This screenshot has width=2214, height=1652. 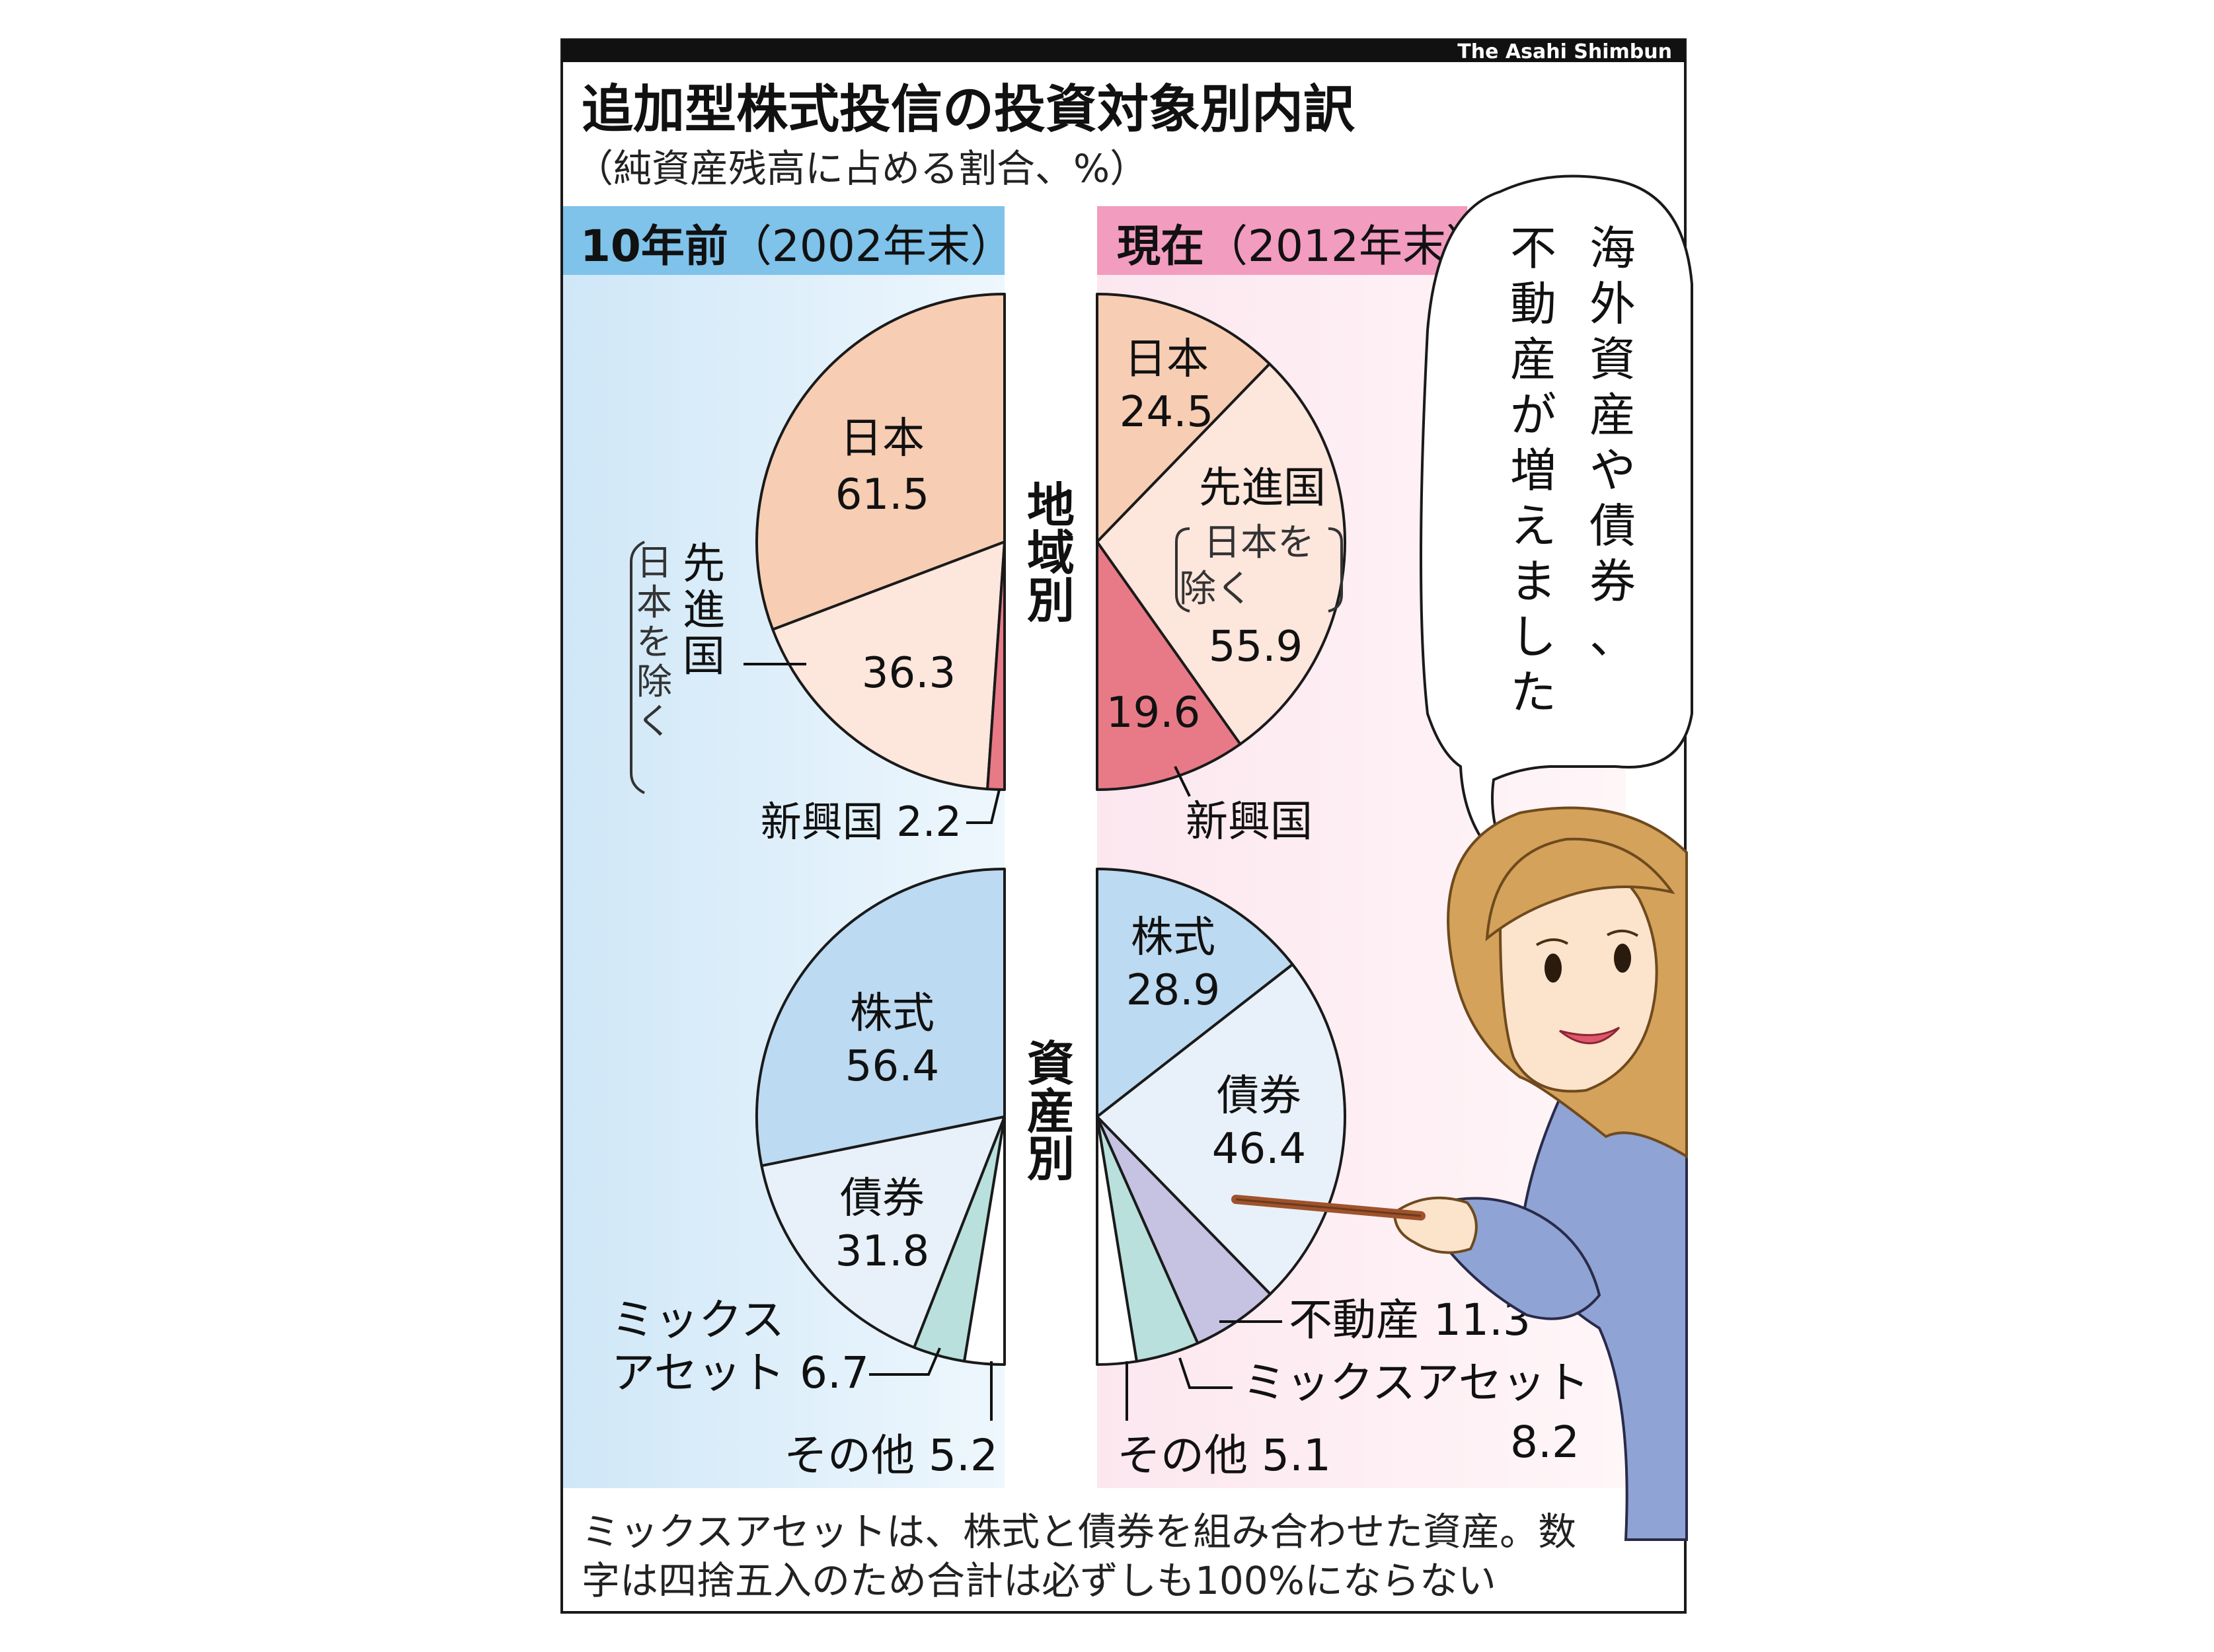 I want to click on footnote-line-1: ミックスアセットは、株式と債券を組み合わせた資産。数, so click(x=1079, y=1531).